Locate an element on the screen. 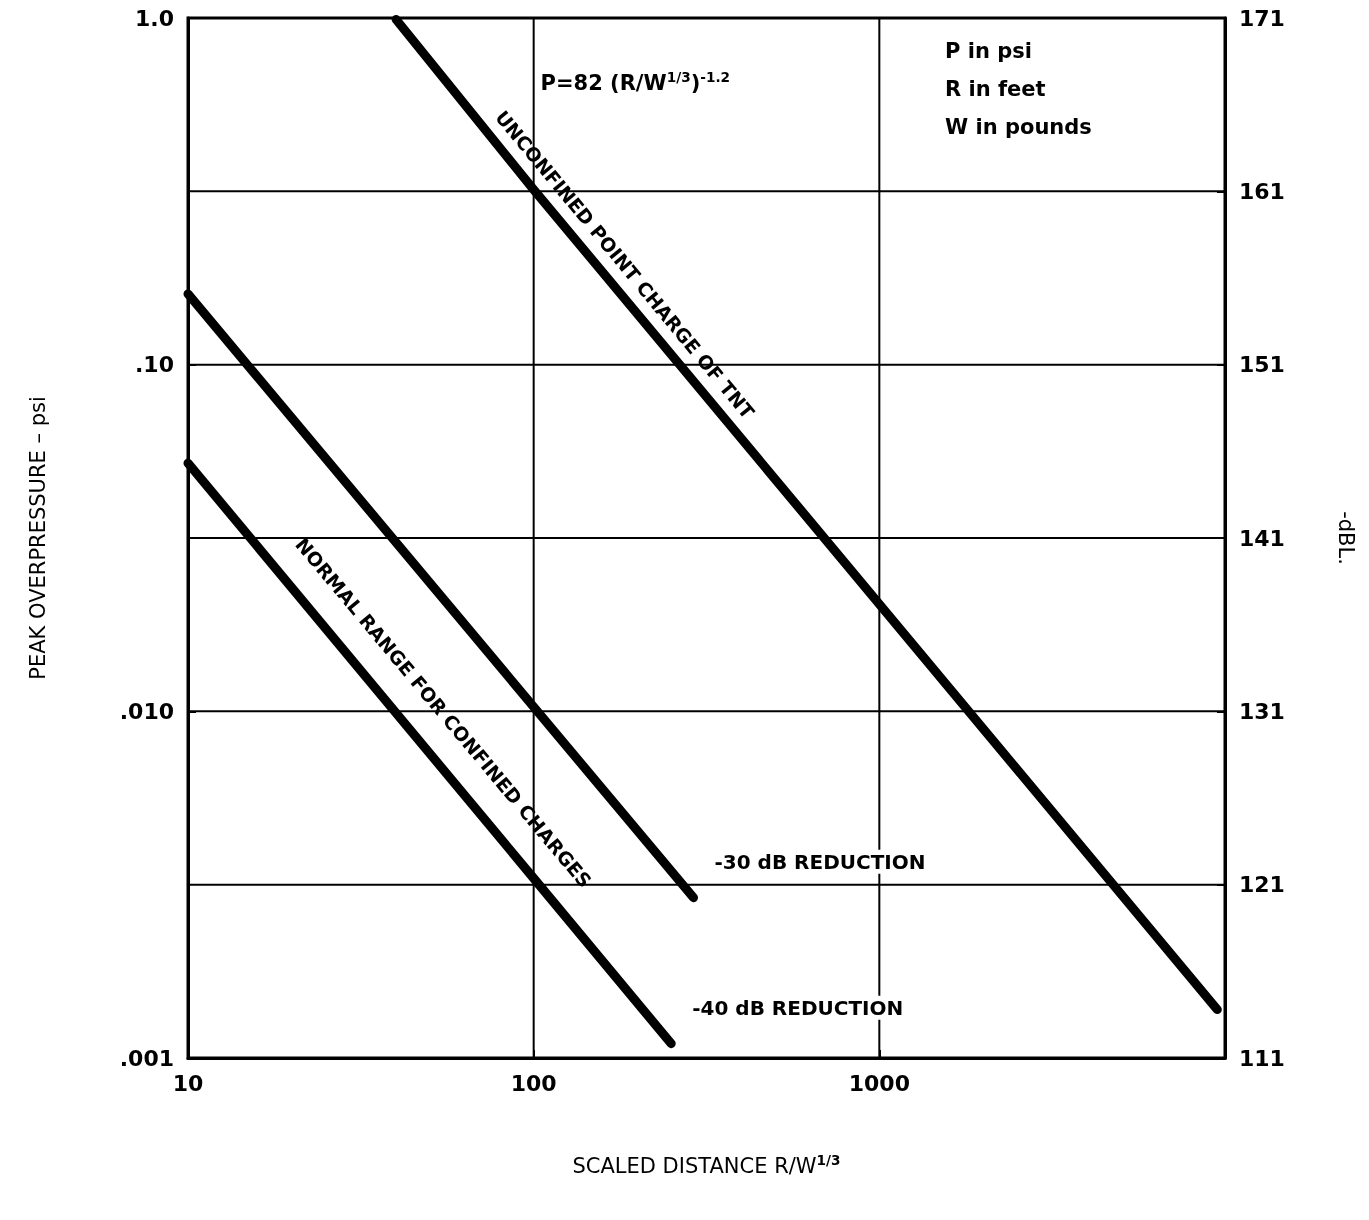 This screenshot has height=1220, width=1369. annotation: P in psi is located at coordinates (988, 51).